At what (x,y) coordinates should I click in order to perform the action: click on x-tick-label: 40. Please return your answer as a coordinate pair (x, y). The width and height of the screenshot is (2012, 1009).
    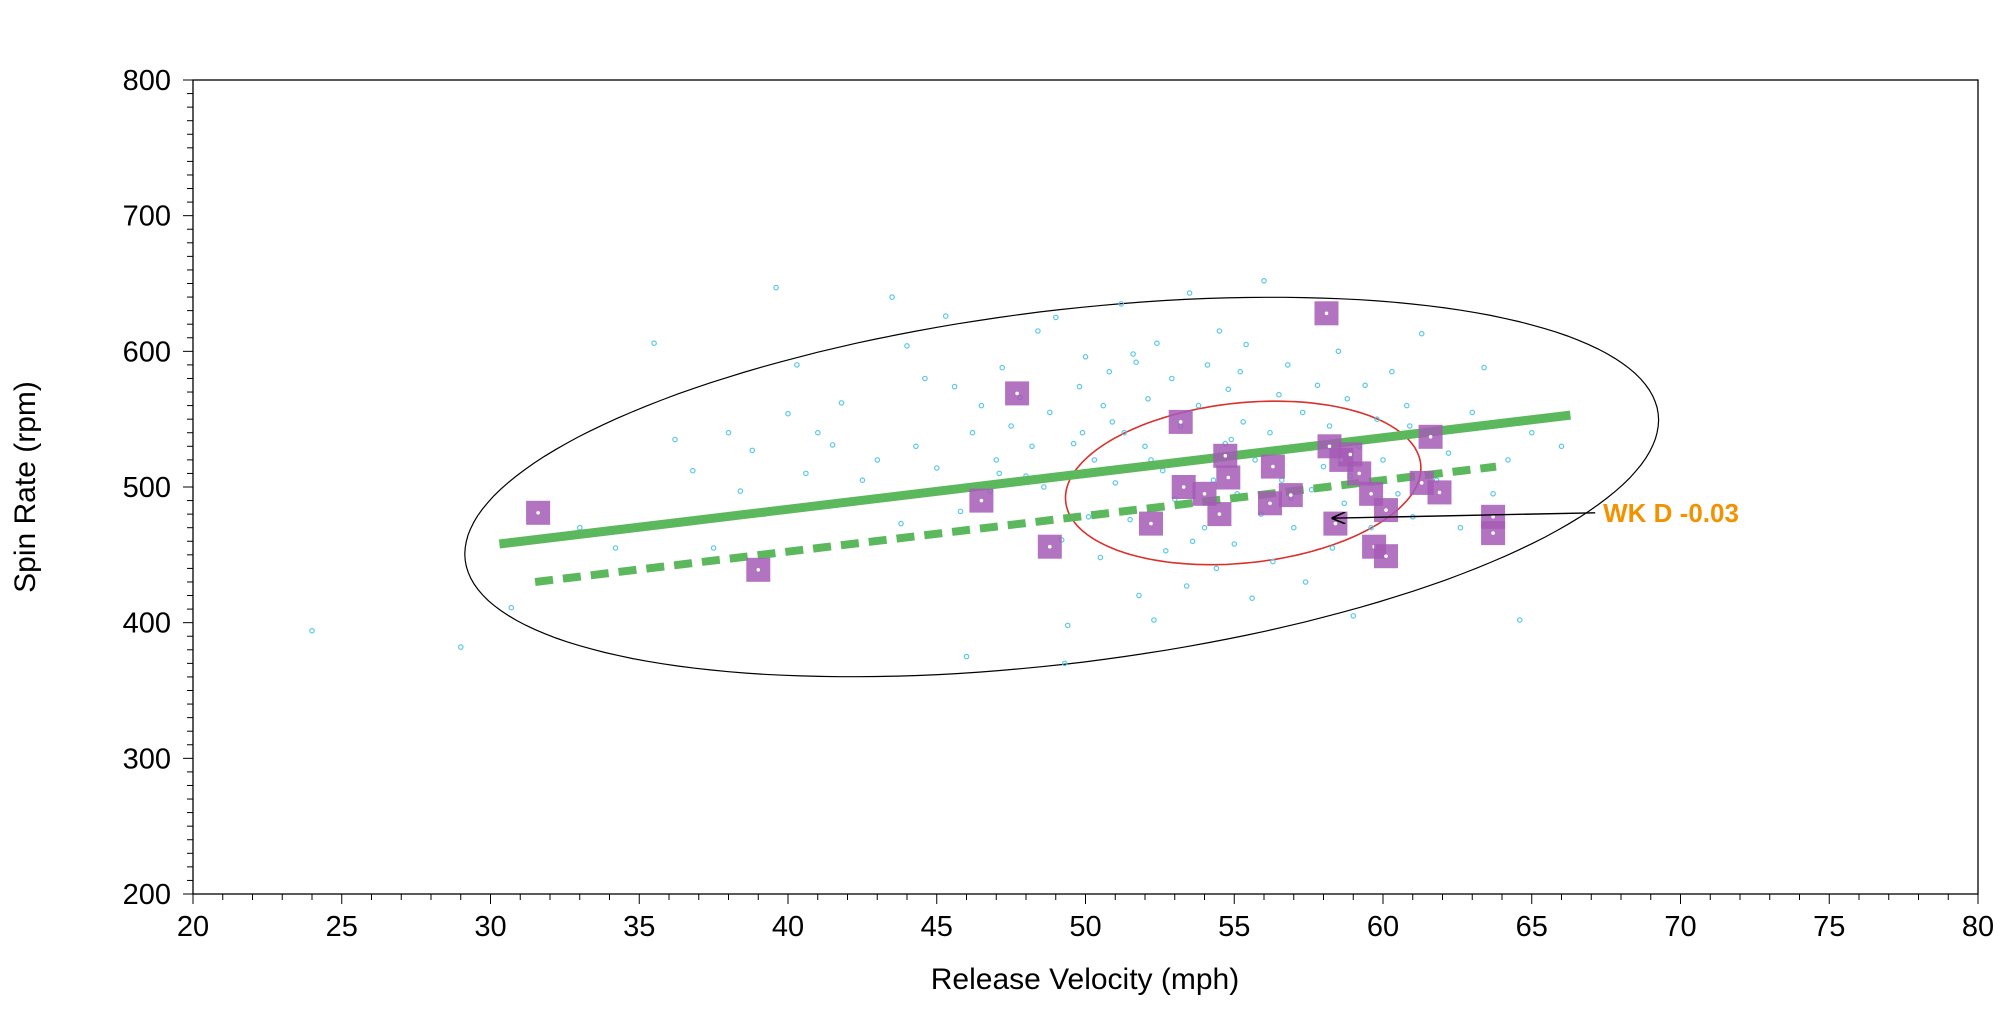
    Looking at the image, I should click on (788, 927).